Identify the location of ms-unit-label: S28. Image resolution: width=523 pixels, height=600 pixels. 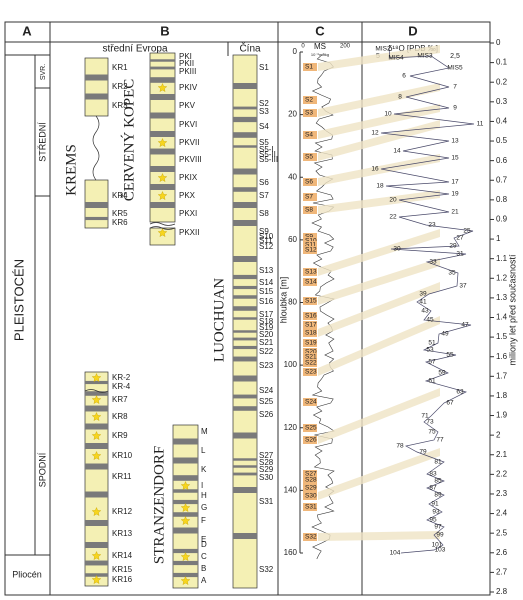
(311, 480).